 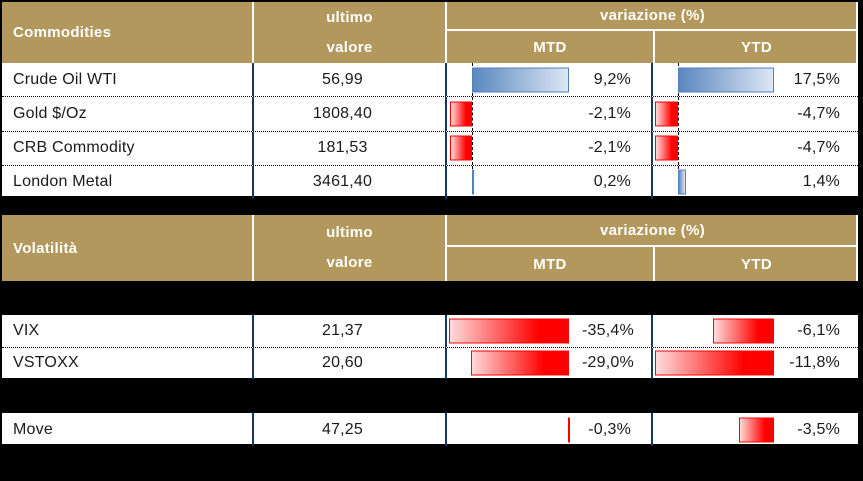 I want to click on ytd-variation-cell: 17,5%, so click(x=754, y=80).